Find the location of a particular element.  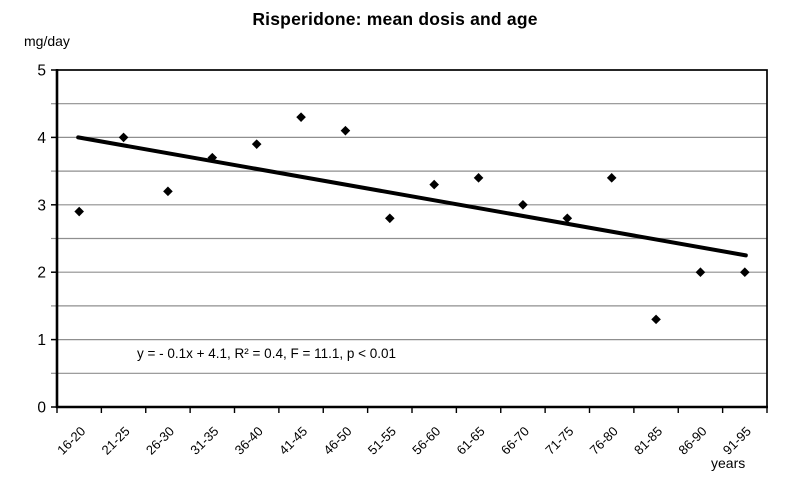

x-tick-label: 86-90 is located at coordinates (692, 441).